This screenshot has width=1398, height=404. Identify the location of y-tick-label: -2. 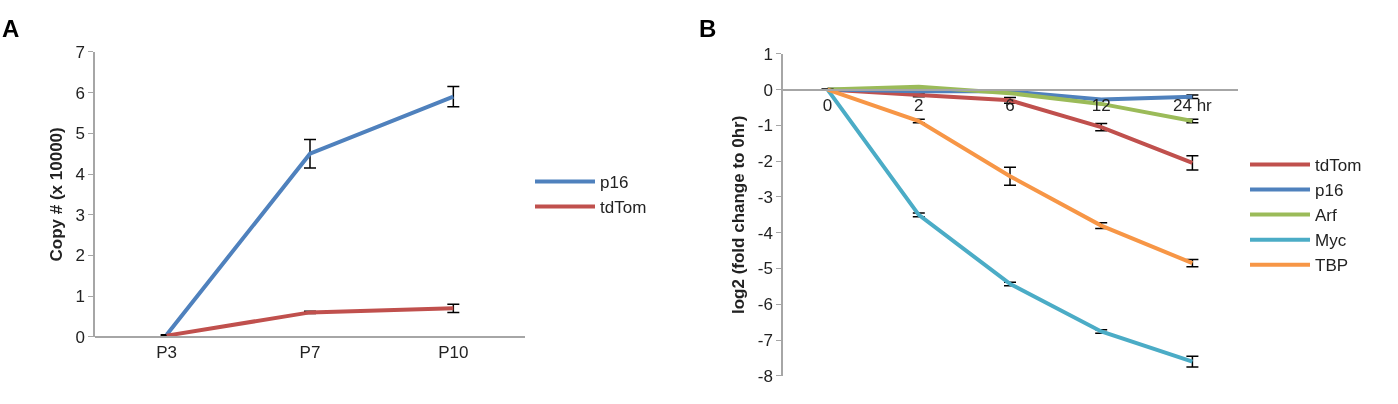
(765, 162).